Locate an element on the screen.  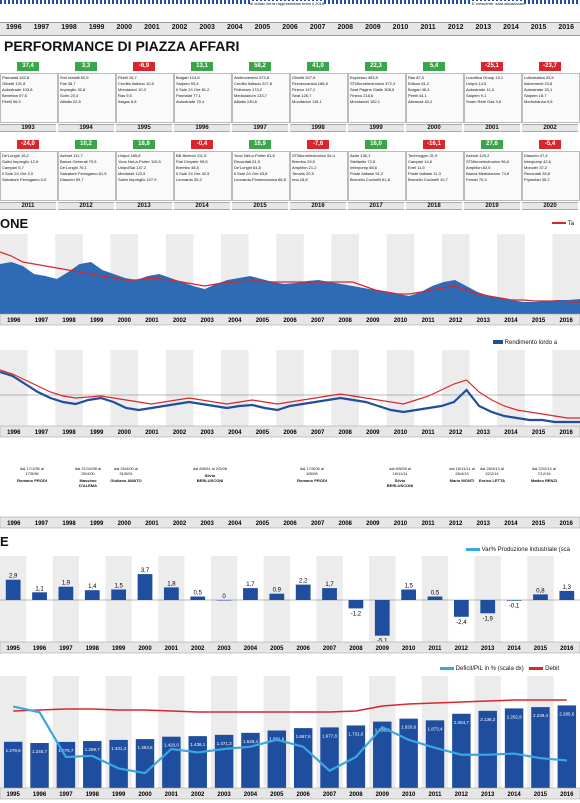
government-name: Enrico LETTA is located at coordinates (492, 480).